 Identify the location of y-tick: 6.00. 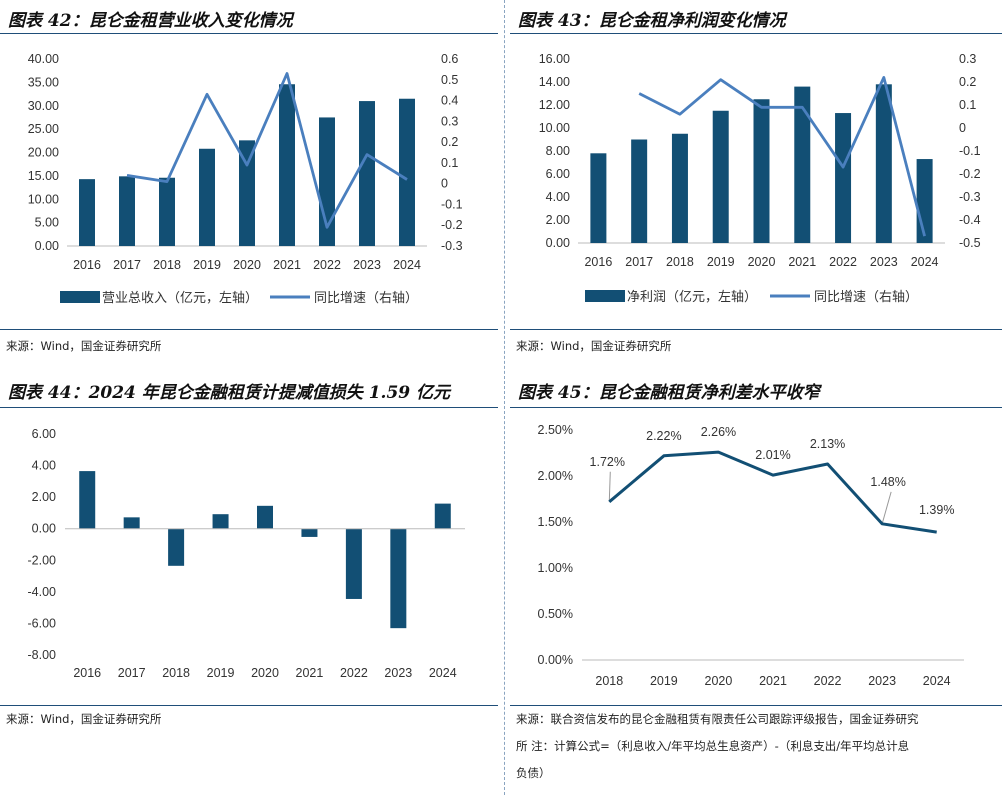
(44, 434).